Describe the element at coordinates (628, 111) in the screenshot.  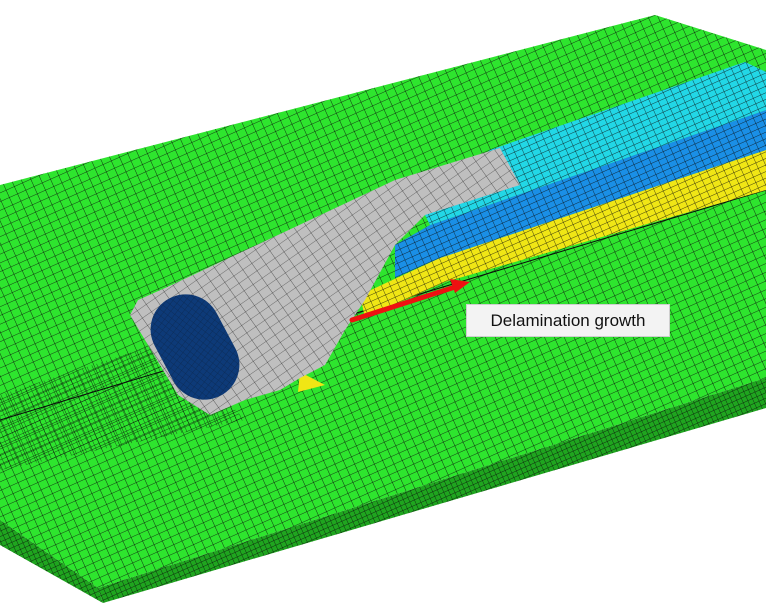
I see `stringer-cyan-cap-mesh` at that location.